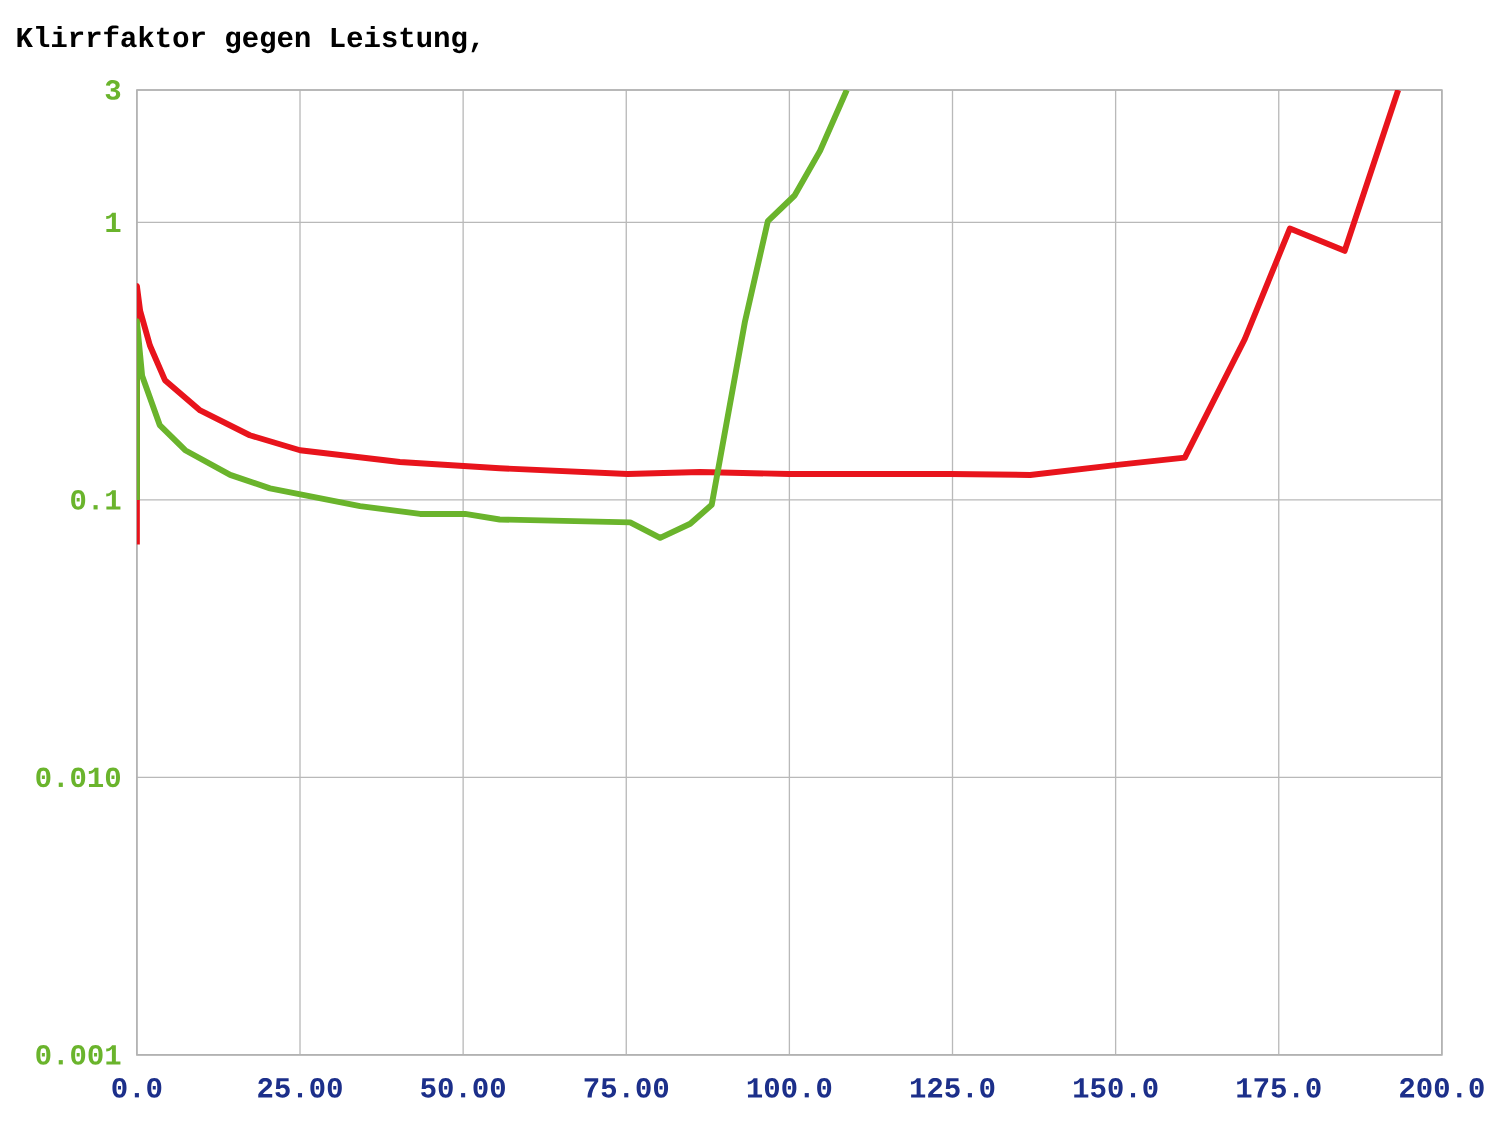 Image resolution: width=1500 pixels, height=1125 pixels. What do you see at coordinates (300, 1087) in the screenshot?
I see `x-tick-label: 25.00` at bounding box center [300, 1087].